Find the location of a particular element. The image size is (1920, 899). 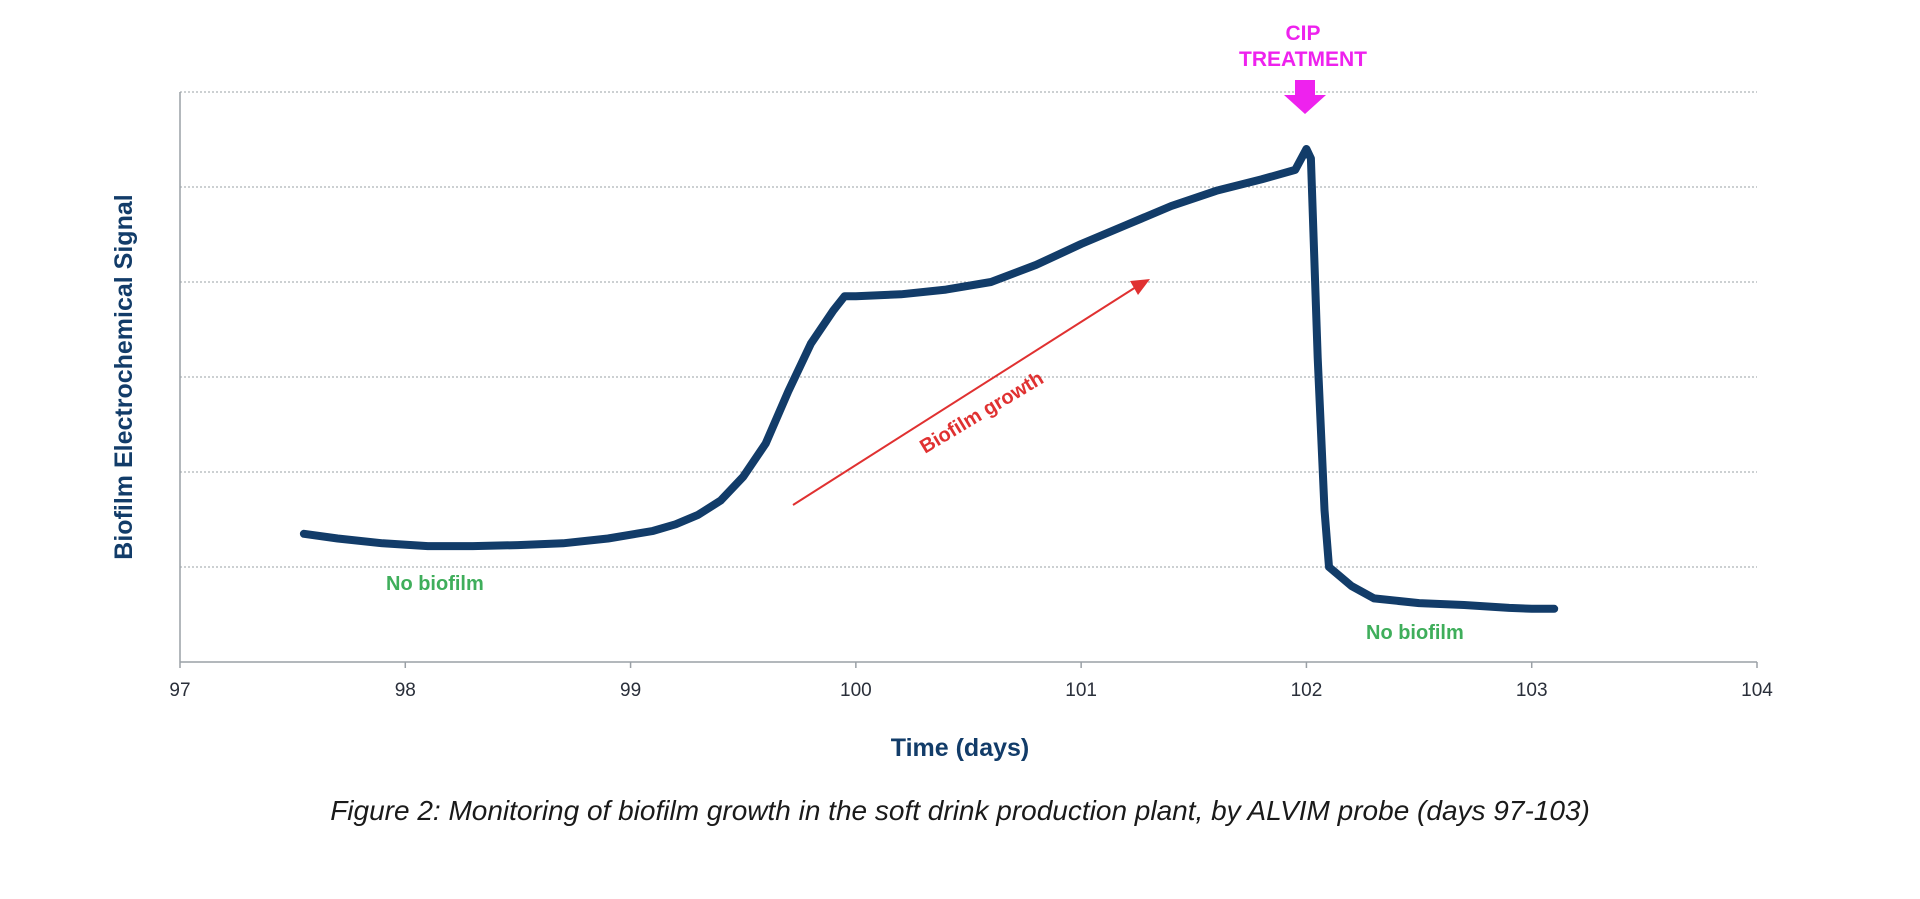

no-biofilm-right-annotation: No biofilm is located at coordinates (1415, 633).